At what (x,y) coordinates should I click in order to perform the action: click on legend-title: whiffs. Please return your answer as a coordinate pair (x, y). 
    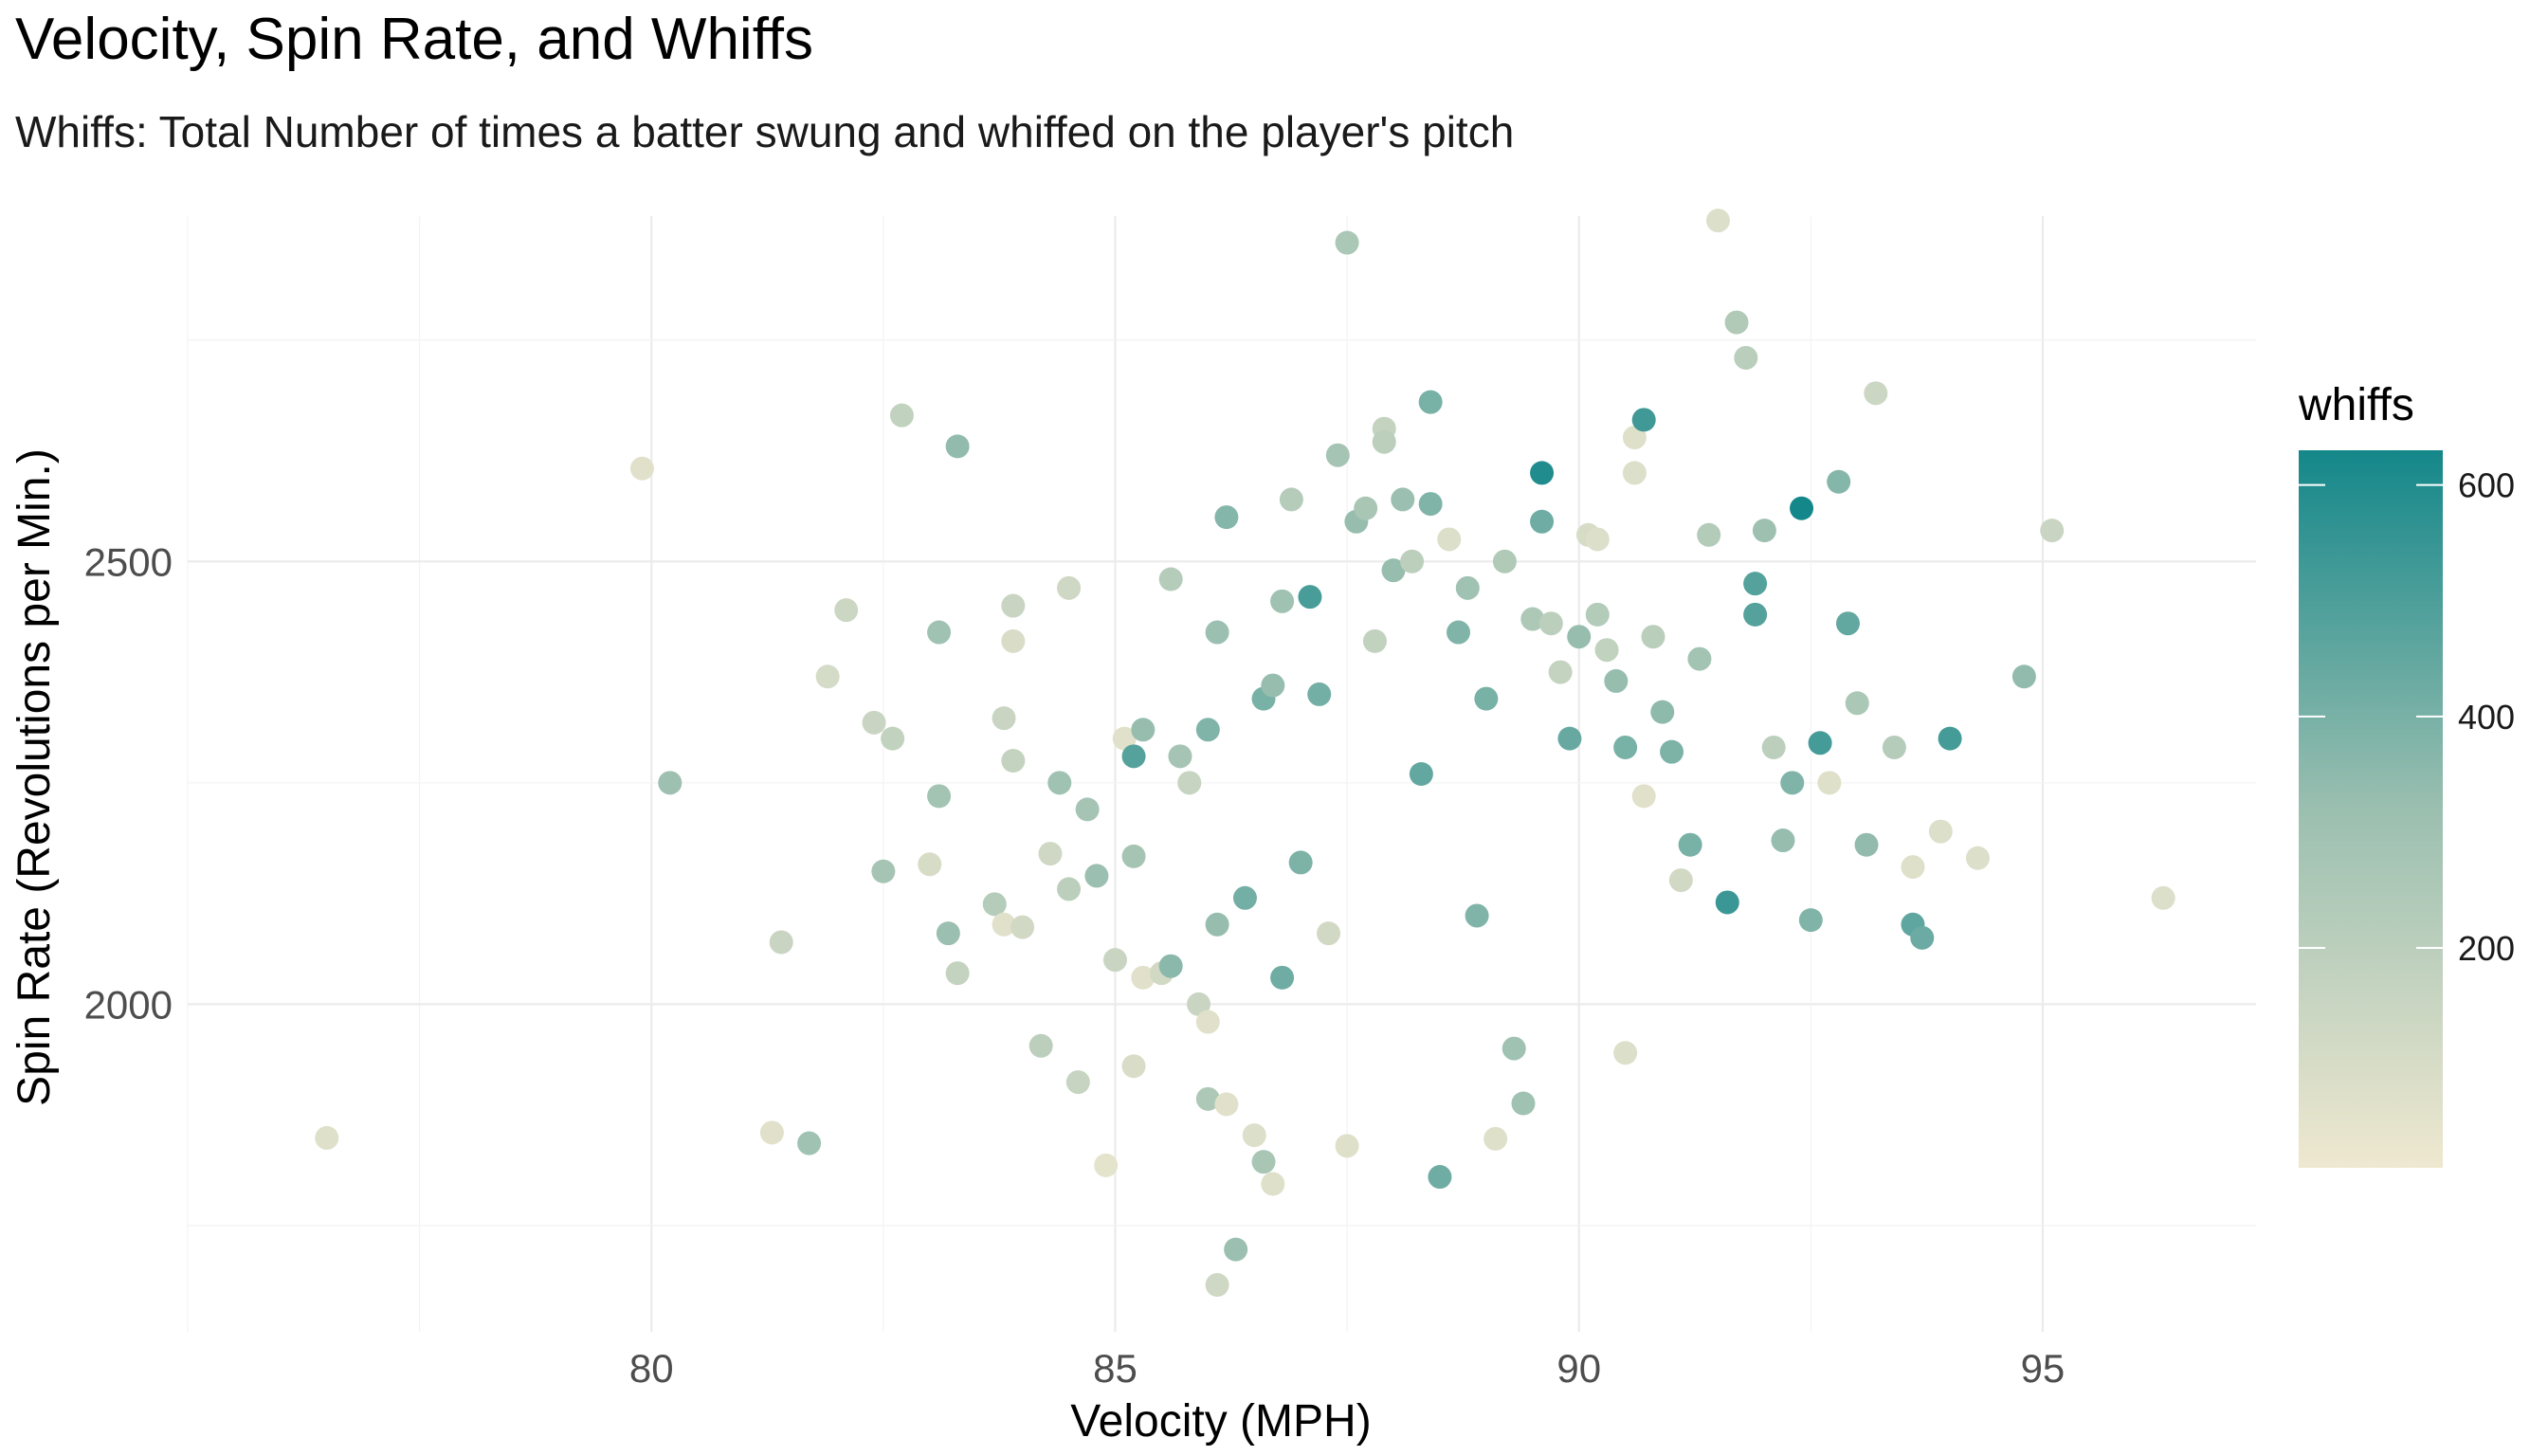
    Looking at the image, I should click on (2356, 405).